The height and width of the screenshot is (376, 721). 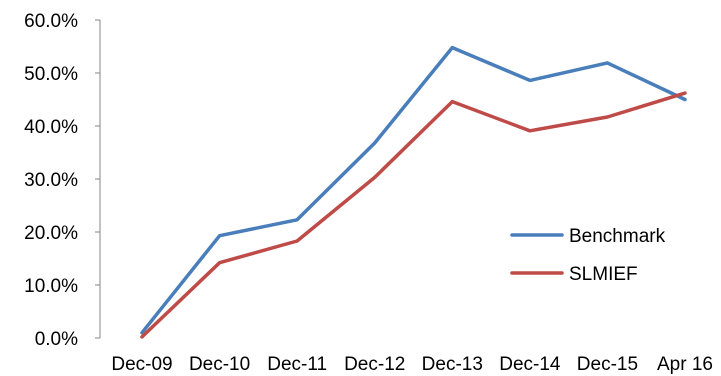 I want to click on y-tick-label: 60.0%, so click(x=51, y=21).